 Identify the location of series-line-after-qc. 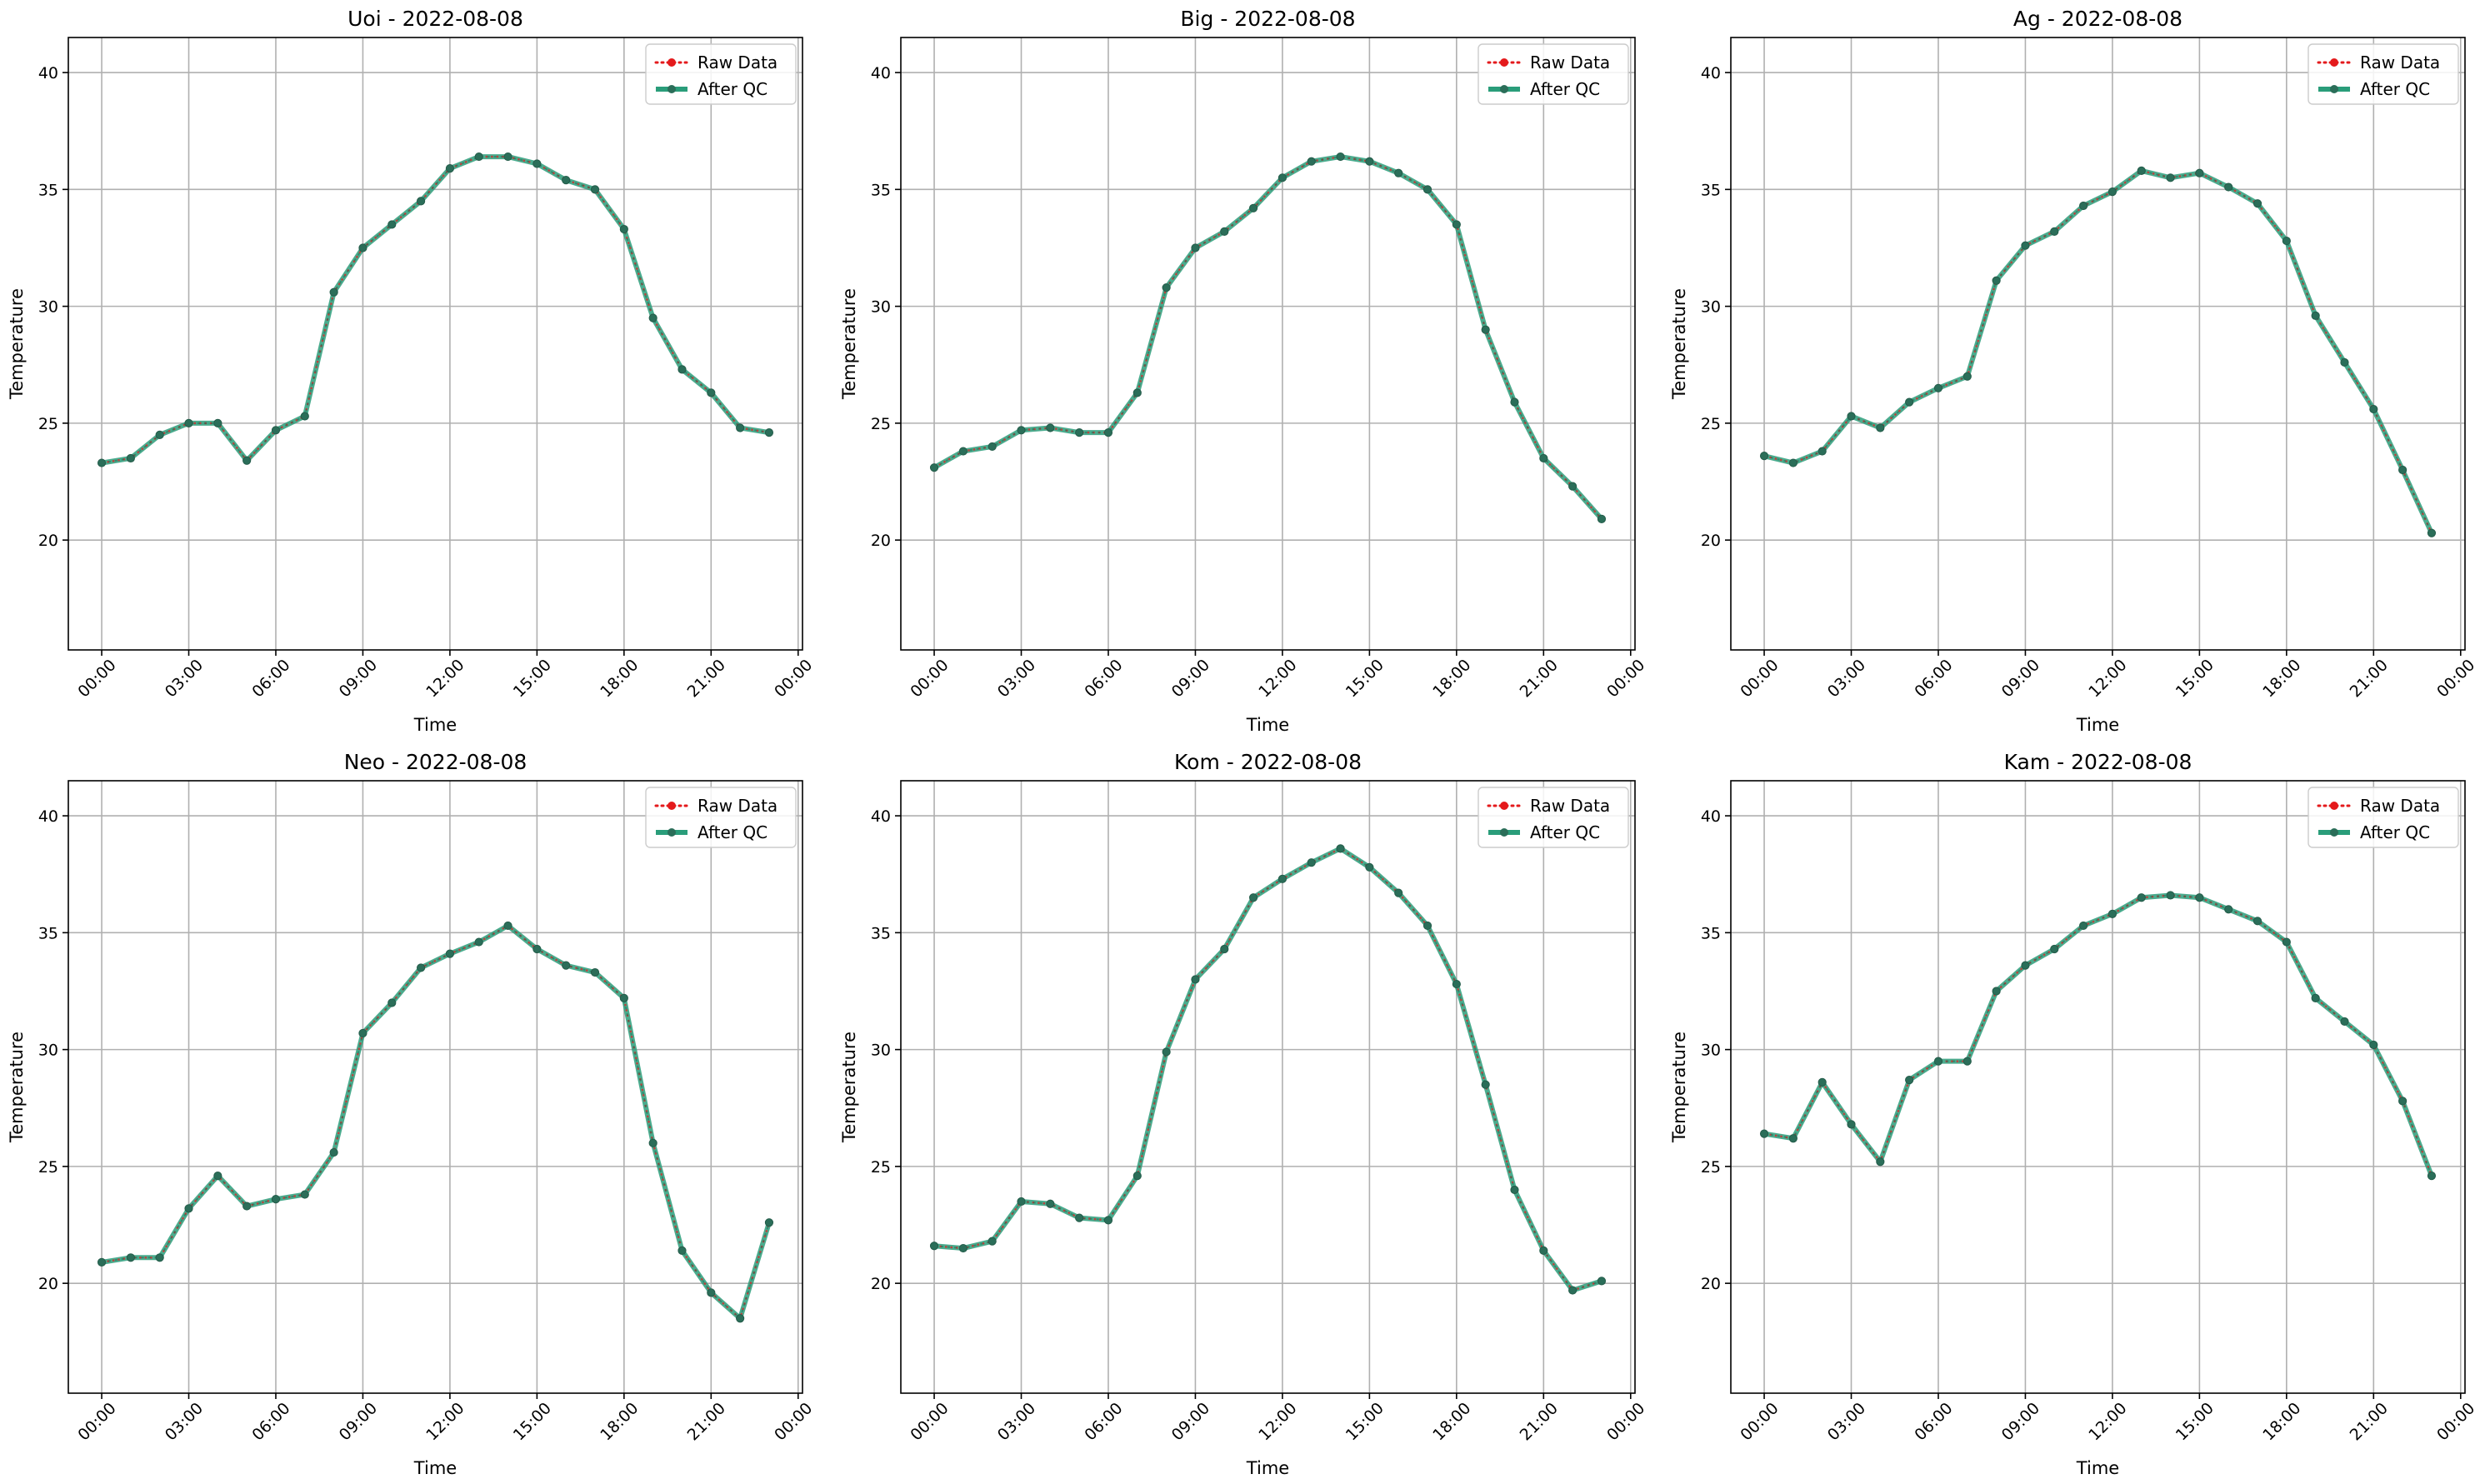
(1267, 1069).